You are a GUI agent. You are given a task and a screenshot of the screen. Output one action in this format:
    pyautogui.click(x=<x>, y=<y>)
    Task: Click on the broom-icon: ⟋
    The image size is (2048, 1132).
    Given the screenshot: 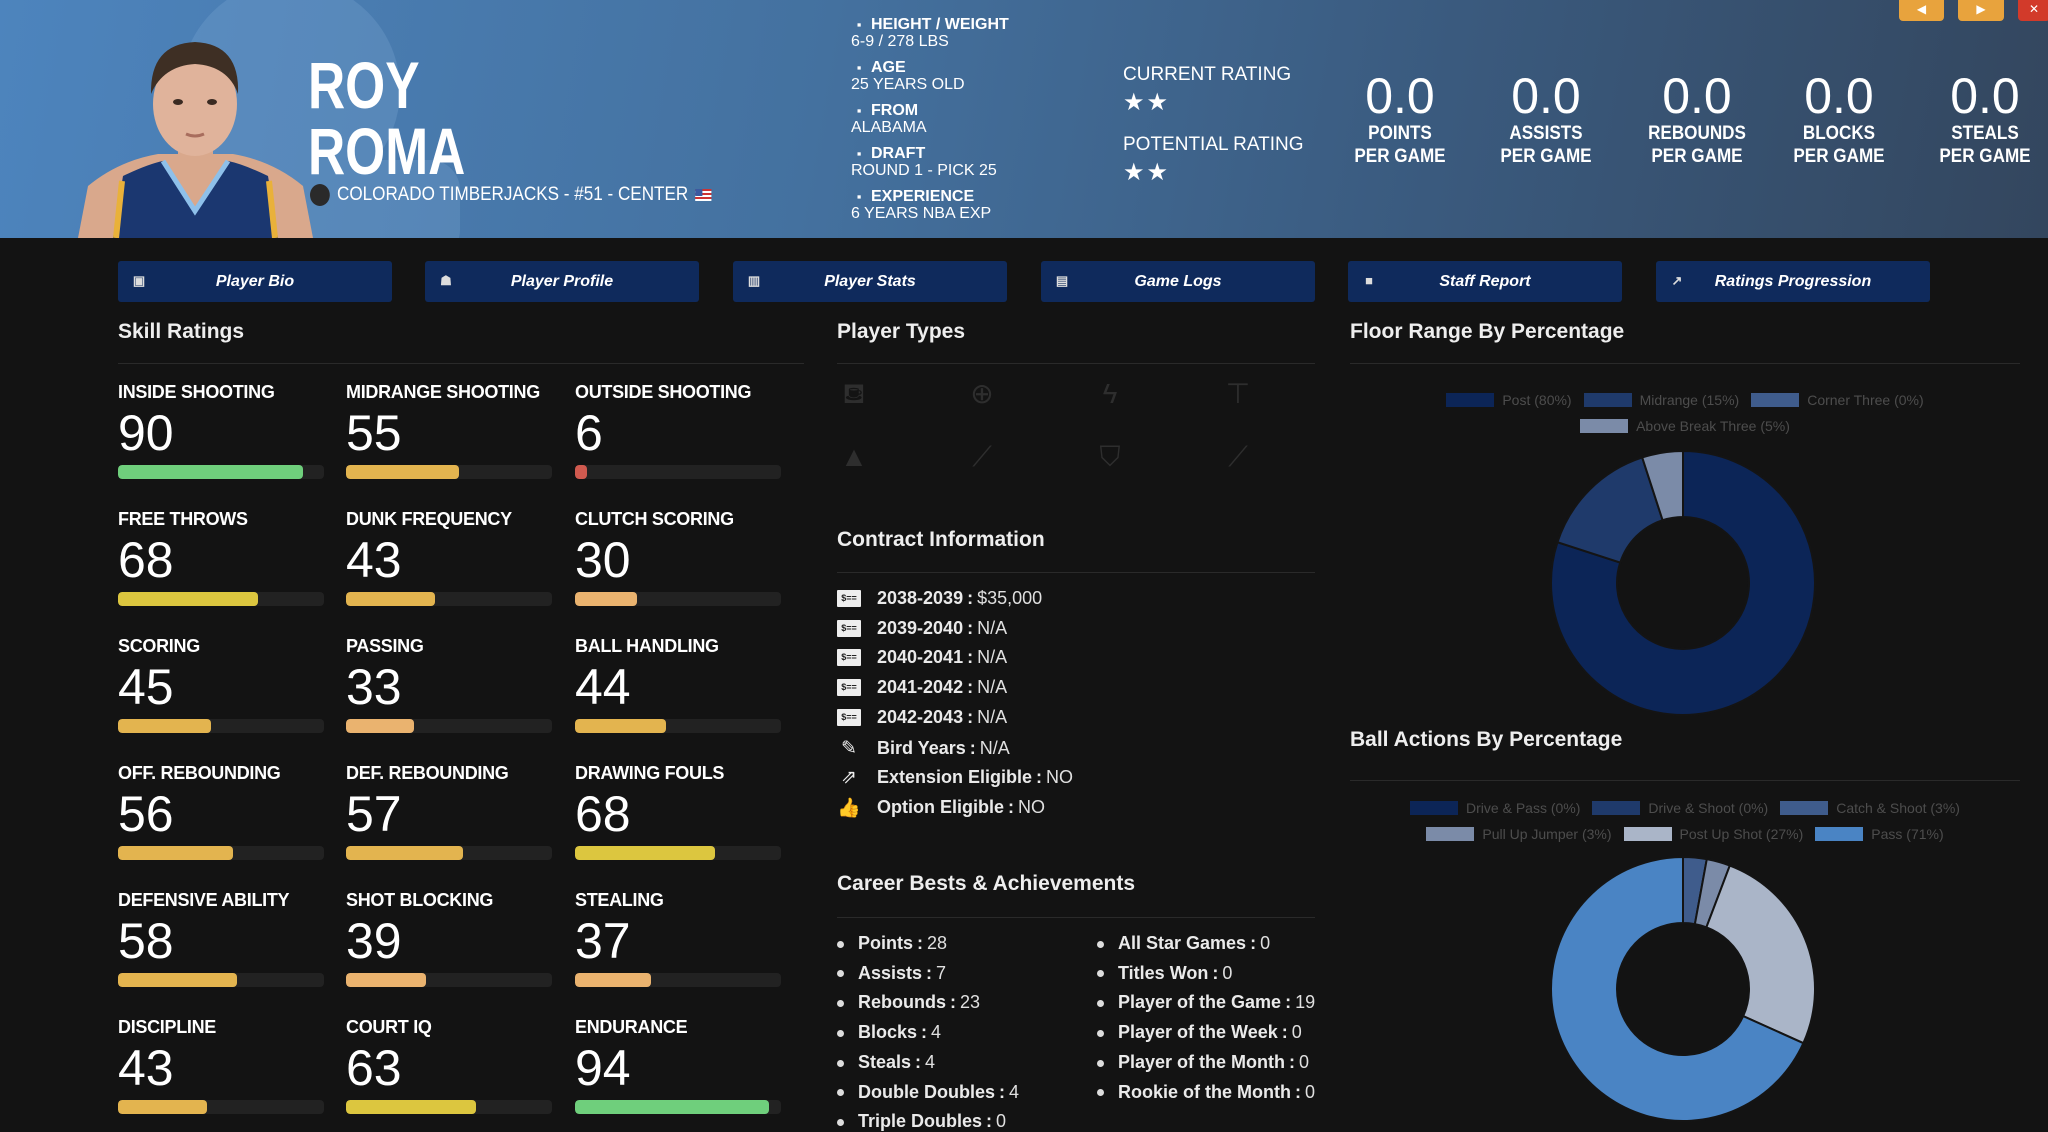 What is the action you would take?
    pyautogui.click(x=1238, y=456)
    